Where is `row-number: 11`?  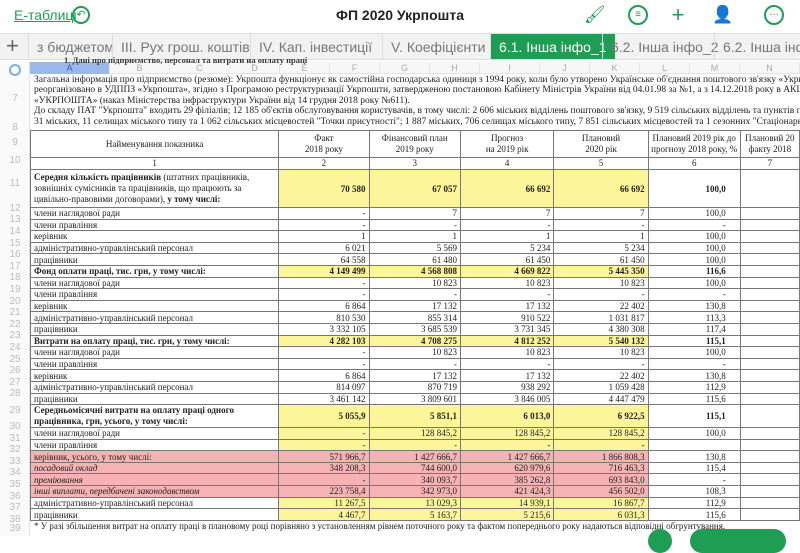
row-number: 11 is located at coordinates (15, 183).